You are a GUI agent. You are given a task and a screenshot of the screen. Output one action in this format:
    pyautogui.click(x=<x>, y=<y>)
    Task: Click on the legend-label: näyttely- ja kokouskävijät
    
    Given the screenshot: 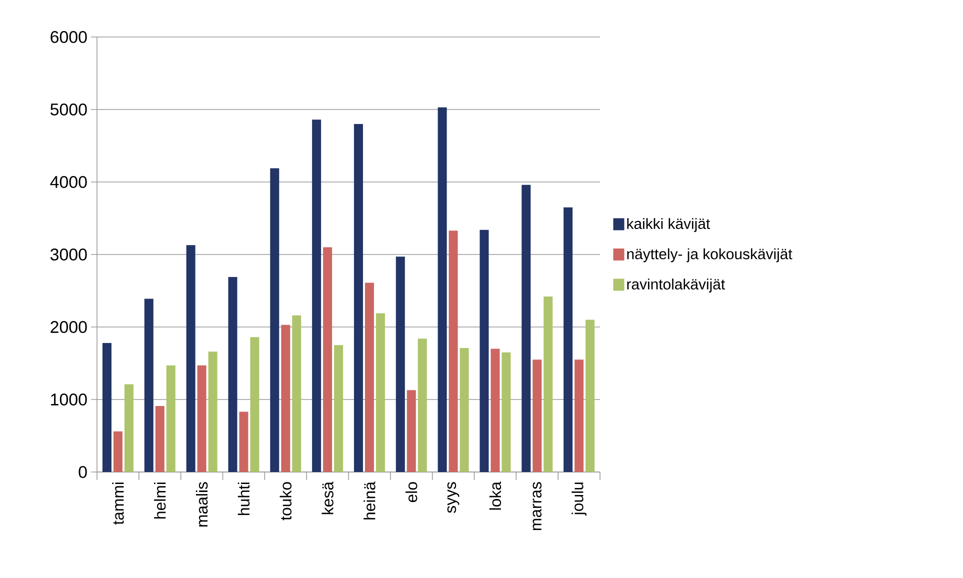 What is the action you would take?
    pyautogui.click(x=709, y=255)
    